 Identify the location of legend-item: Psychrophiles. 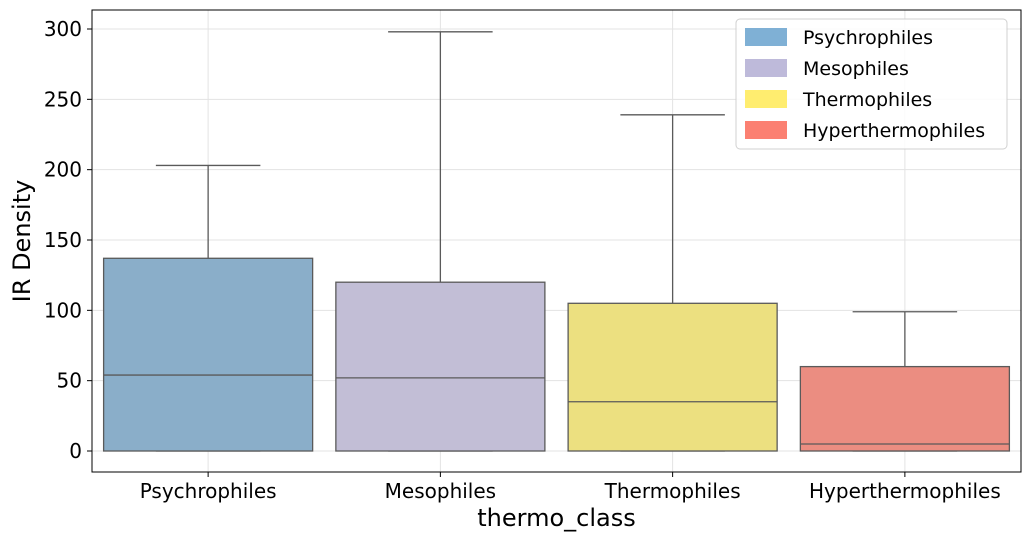
(839, 38).